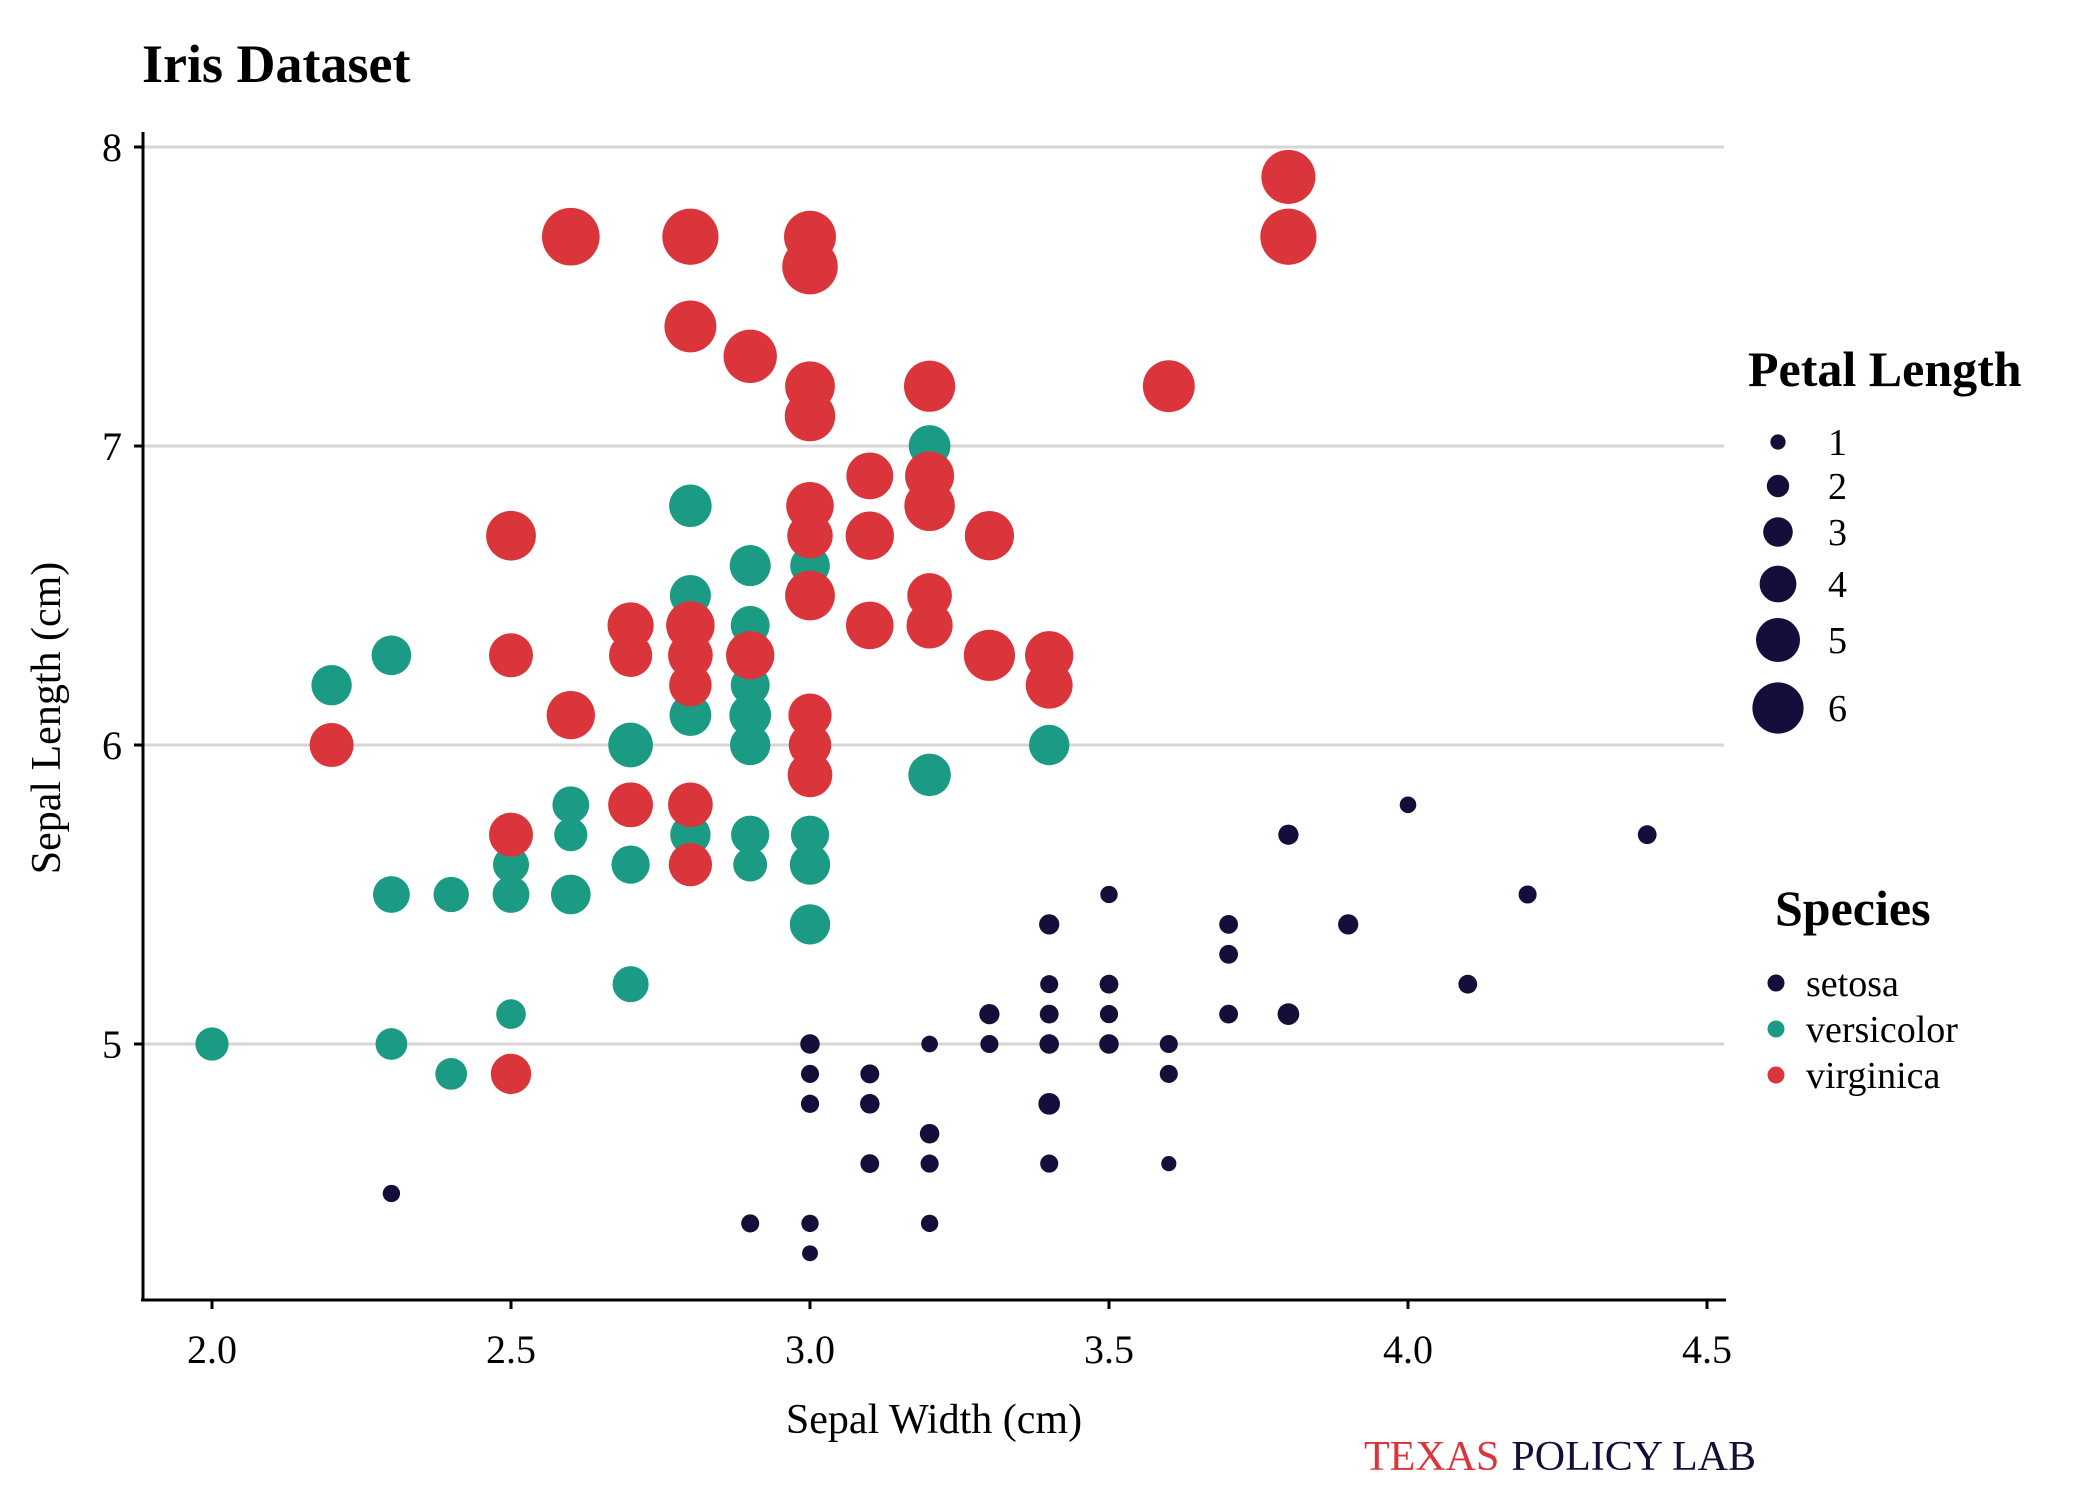 Image resolution: width=2100 pixels, height=1500 pixels. Describe the element at coordinates (1852, 984) in the screenshot. I see `species-legend-label-setosa: setosa` at that location.